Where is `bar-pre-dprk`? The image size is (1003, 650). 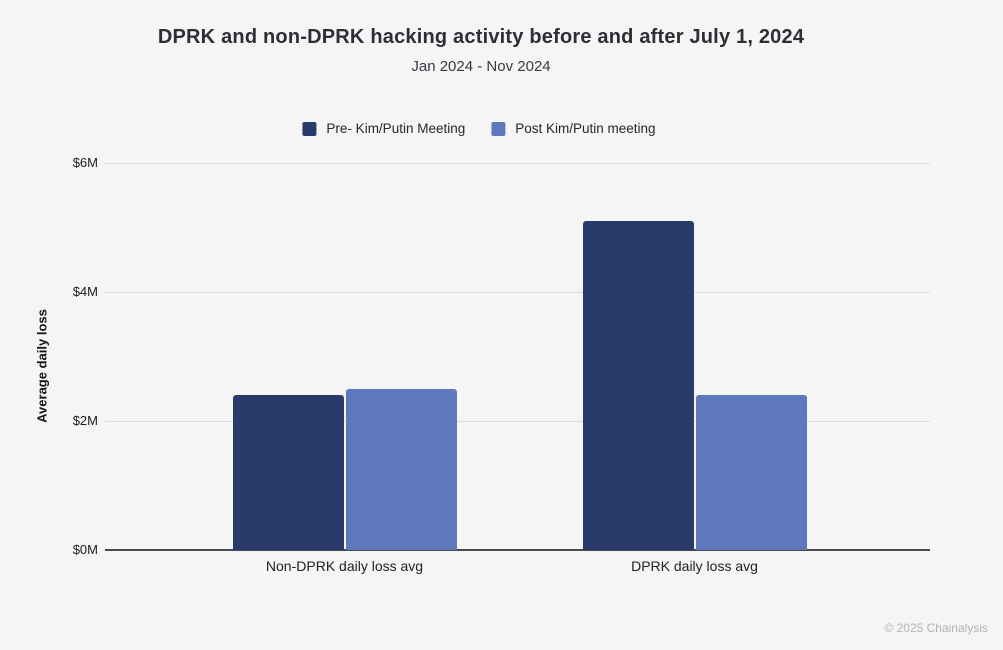
bar-pre-dprk is located at coordinates (638, 385).